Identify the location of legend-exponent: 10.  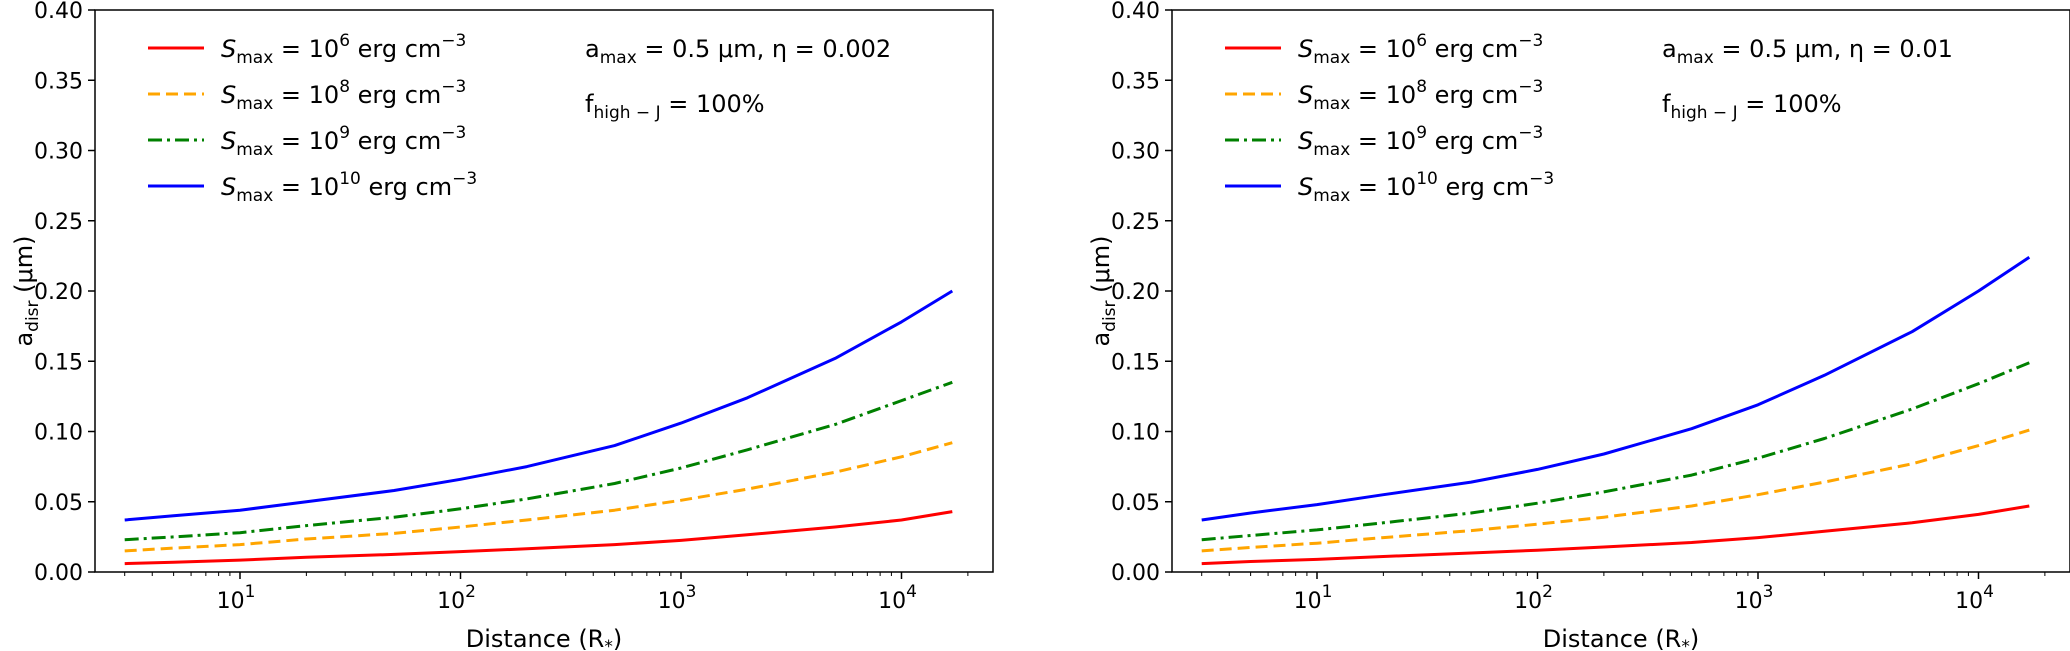
(1427, 179).